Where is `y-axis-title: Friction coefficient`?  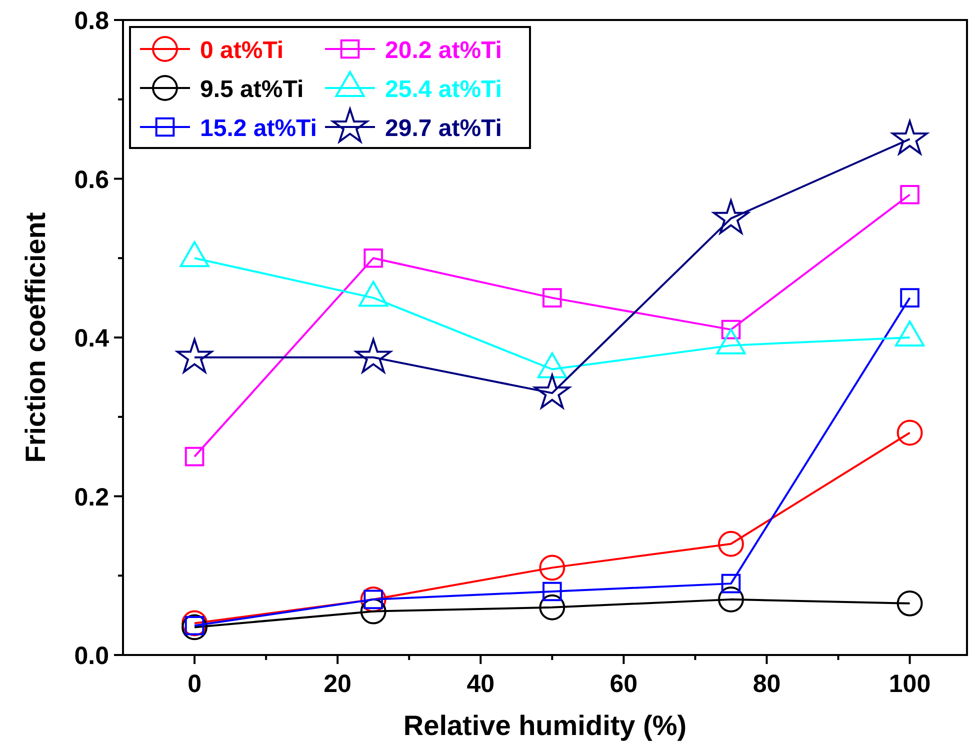
y-axis-title: Friction coefficient is located at coordinates (35, 337).